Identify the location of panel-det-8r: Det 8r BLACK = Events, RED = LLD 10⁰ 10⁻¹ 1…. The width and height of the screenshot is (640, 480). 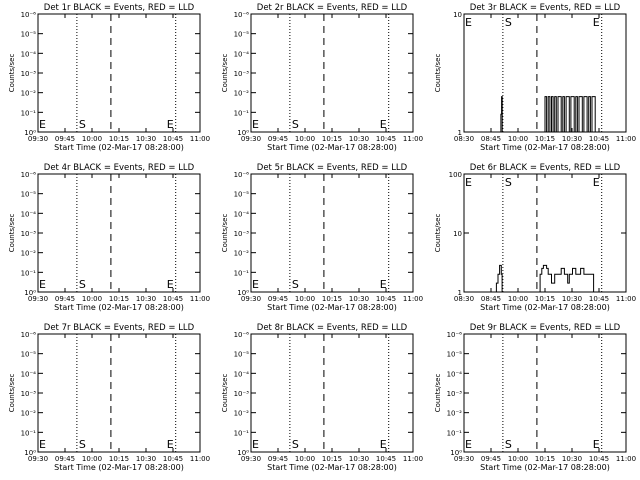
(322, 397).